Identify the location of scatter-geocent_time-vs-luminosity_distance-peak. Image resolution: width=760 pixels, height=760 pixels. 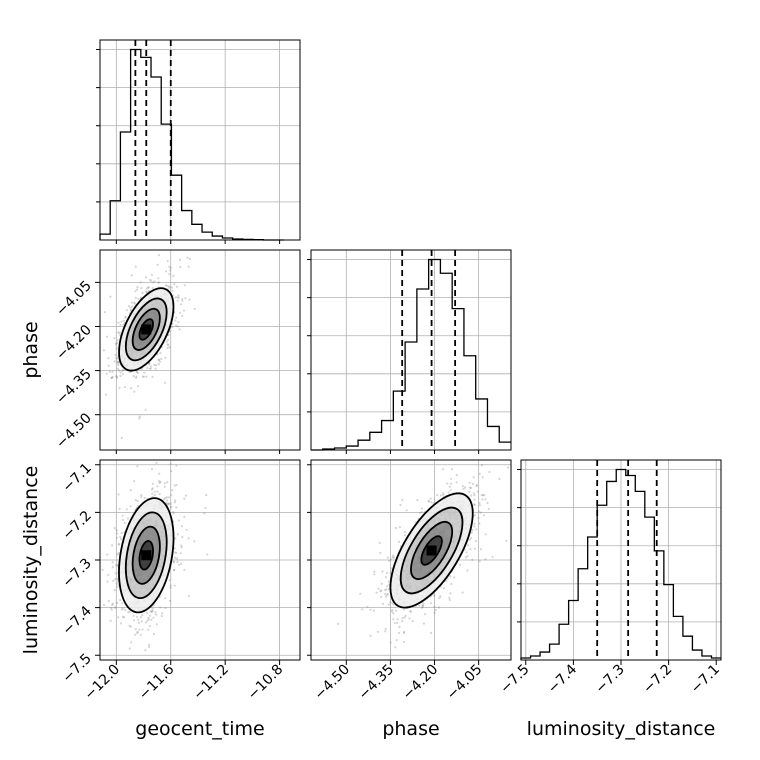
(146, 555).